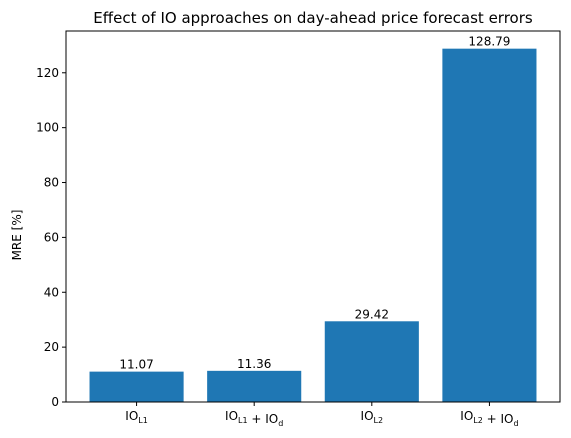 Image resolution: width=571 pixels, height=438 pixels. I want to click on bar-value-label-1: 11.07, so click(136, 365).